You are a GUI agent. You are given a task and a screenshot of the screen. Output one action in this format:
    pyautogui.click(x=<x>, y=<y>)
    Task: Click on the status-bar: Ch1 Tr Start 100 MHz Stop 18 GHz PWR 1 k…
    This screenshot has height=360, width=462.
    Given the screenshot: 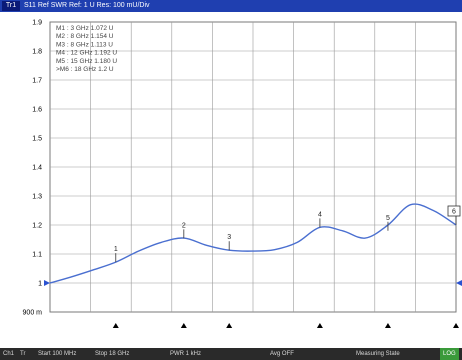 What is the action you would take?
    pyautogui.click(x=231, y=354)
    